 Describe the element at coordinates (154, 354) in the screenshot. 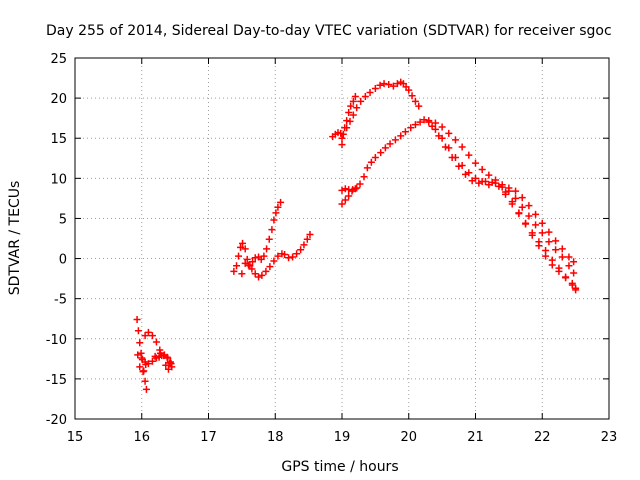

I see `series-segment-16h` at that location.